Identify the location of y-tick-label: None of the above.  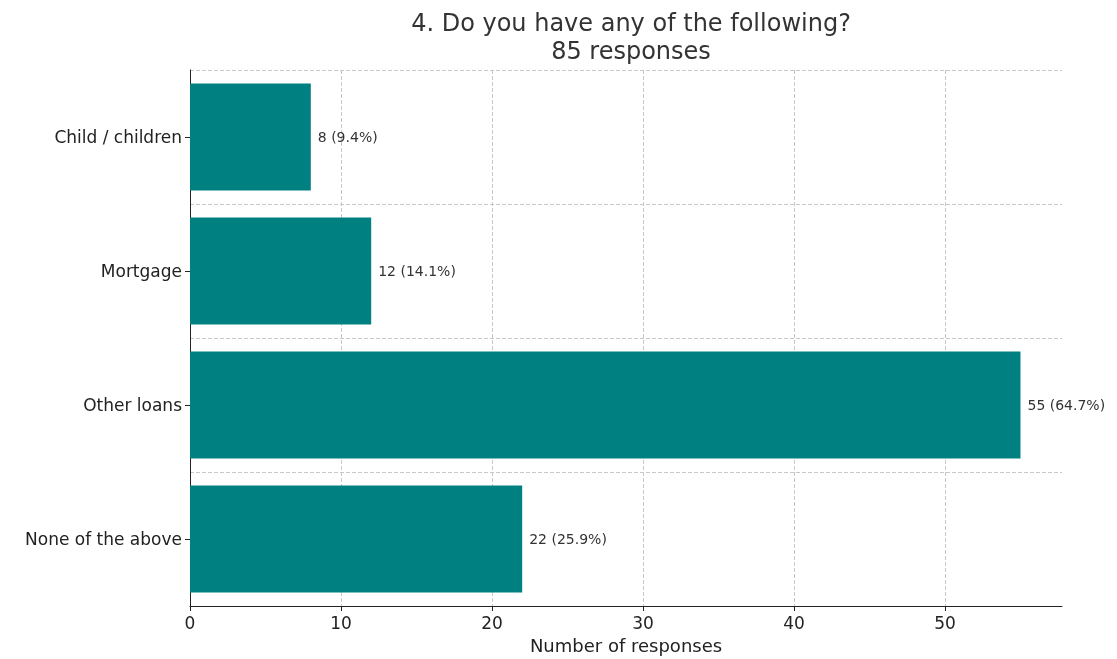
(103, 539).